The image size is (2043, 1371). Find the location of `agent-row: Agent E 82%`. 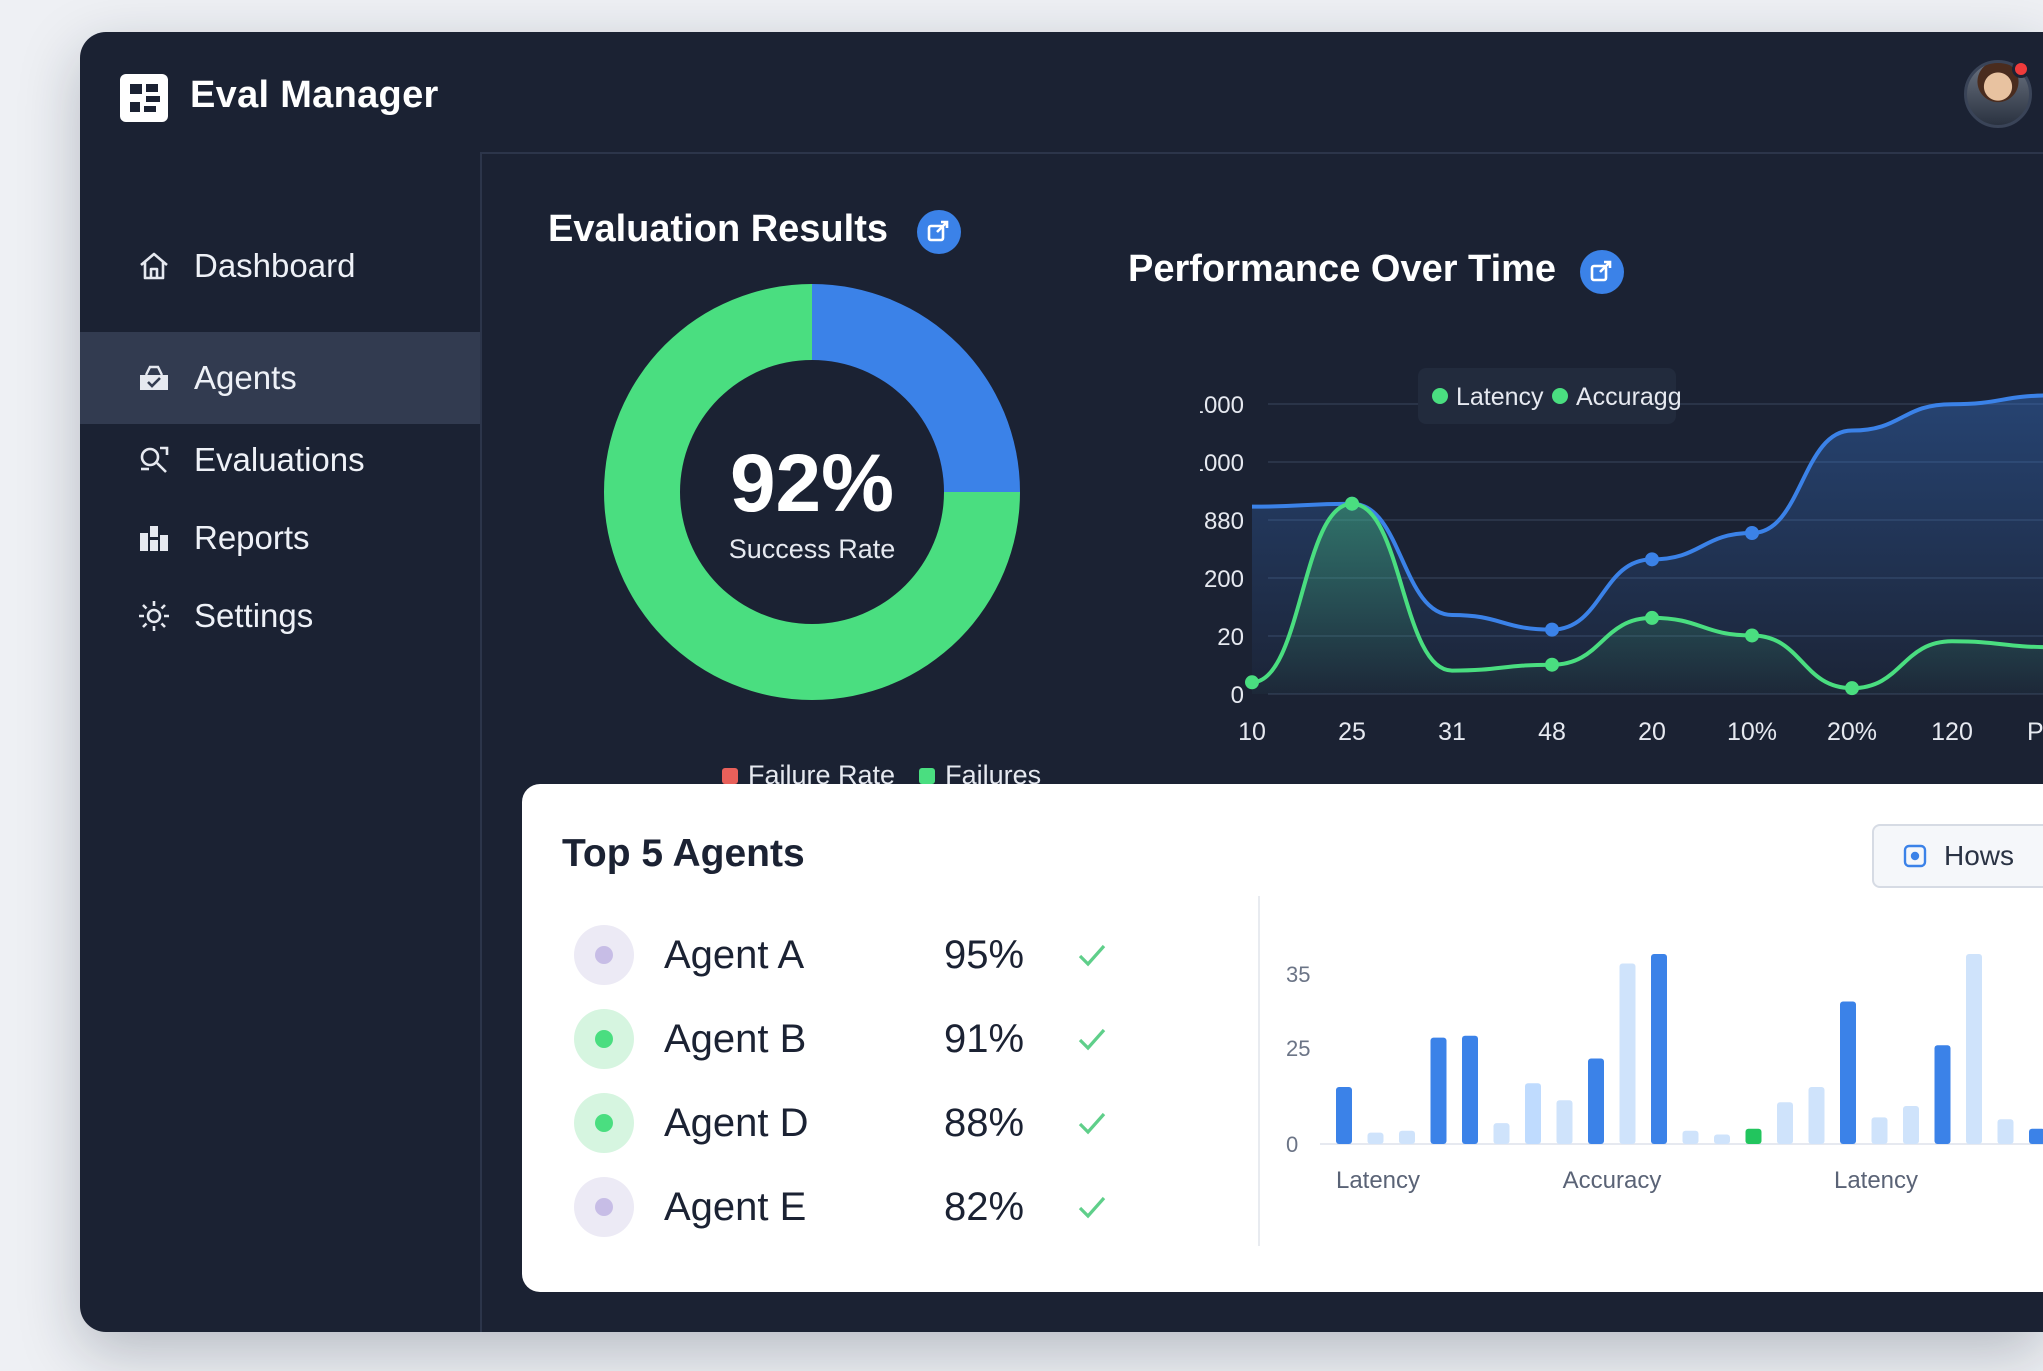

agent-row: Agent E 82% is located at coordinates (864, 1207).